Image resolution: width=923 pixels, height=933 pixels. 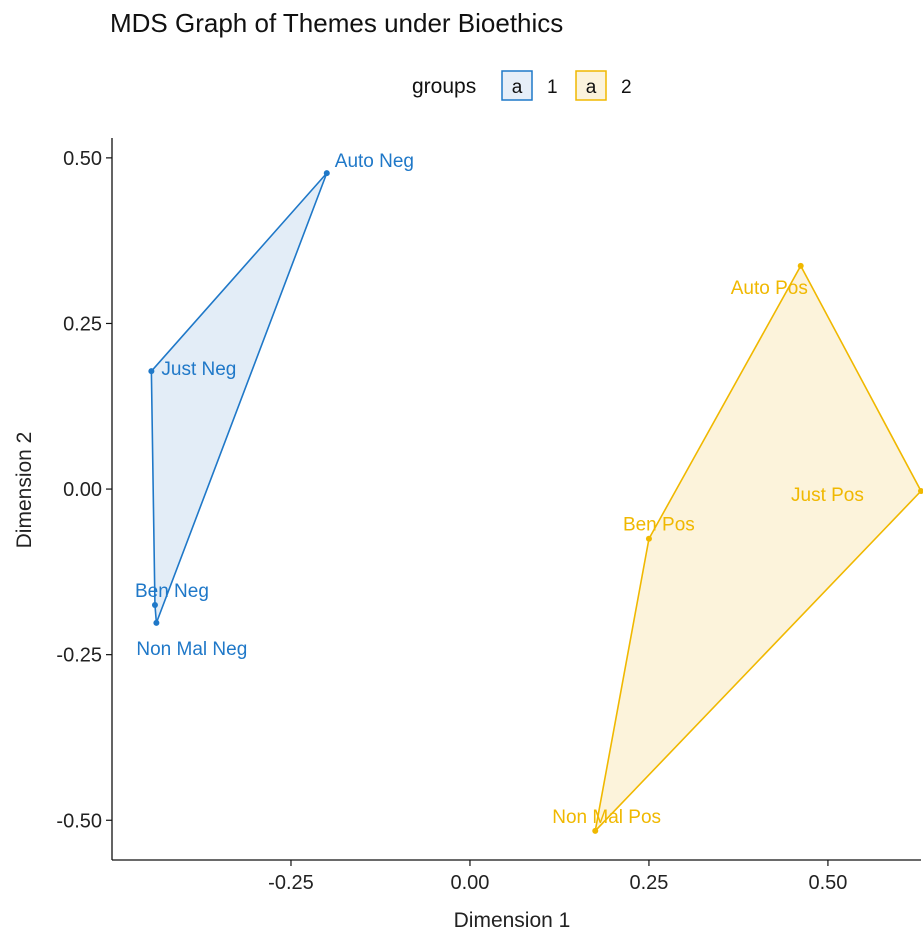 What do you see at coordinates (24, 490) in the screenshot?
I see `y-axis-title: Dimension 2` at bounding box center [24, 490].